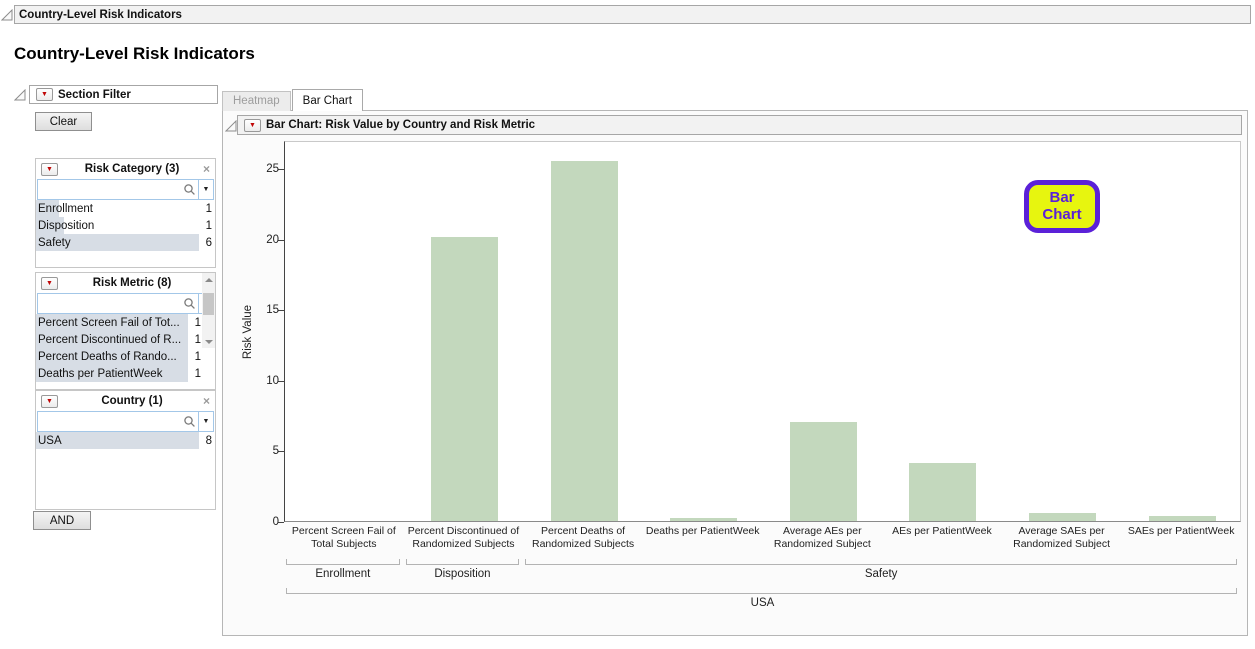  I want to click on country-label: USA, so click(762, 603).